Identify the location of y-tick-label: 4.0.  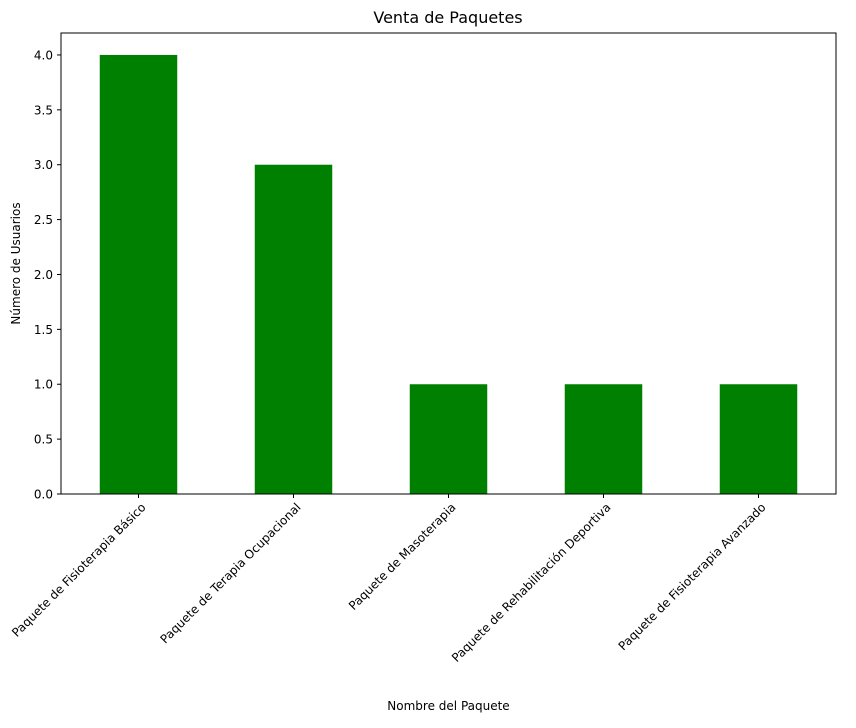
(43, 55).